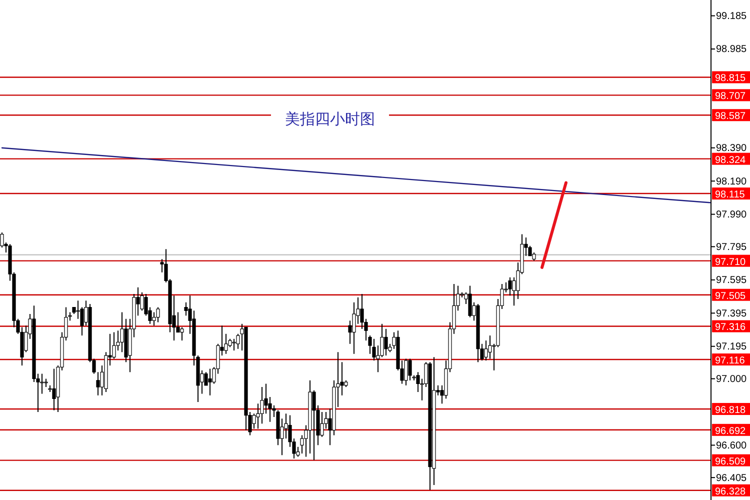 This screenshot has width=750, height=500. Describe the element at coordinates (732, 314) in the screenshot. I see `y-tick-label: 97.395` at that location.